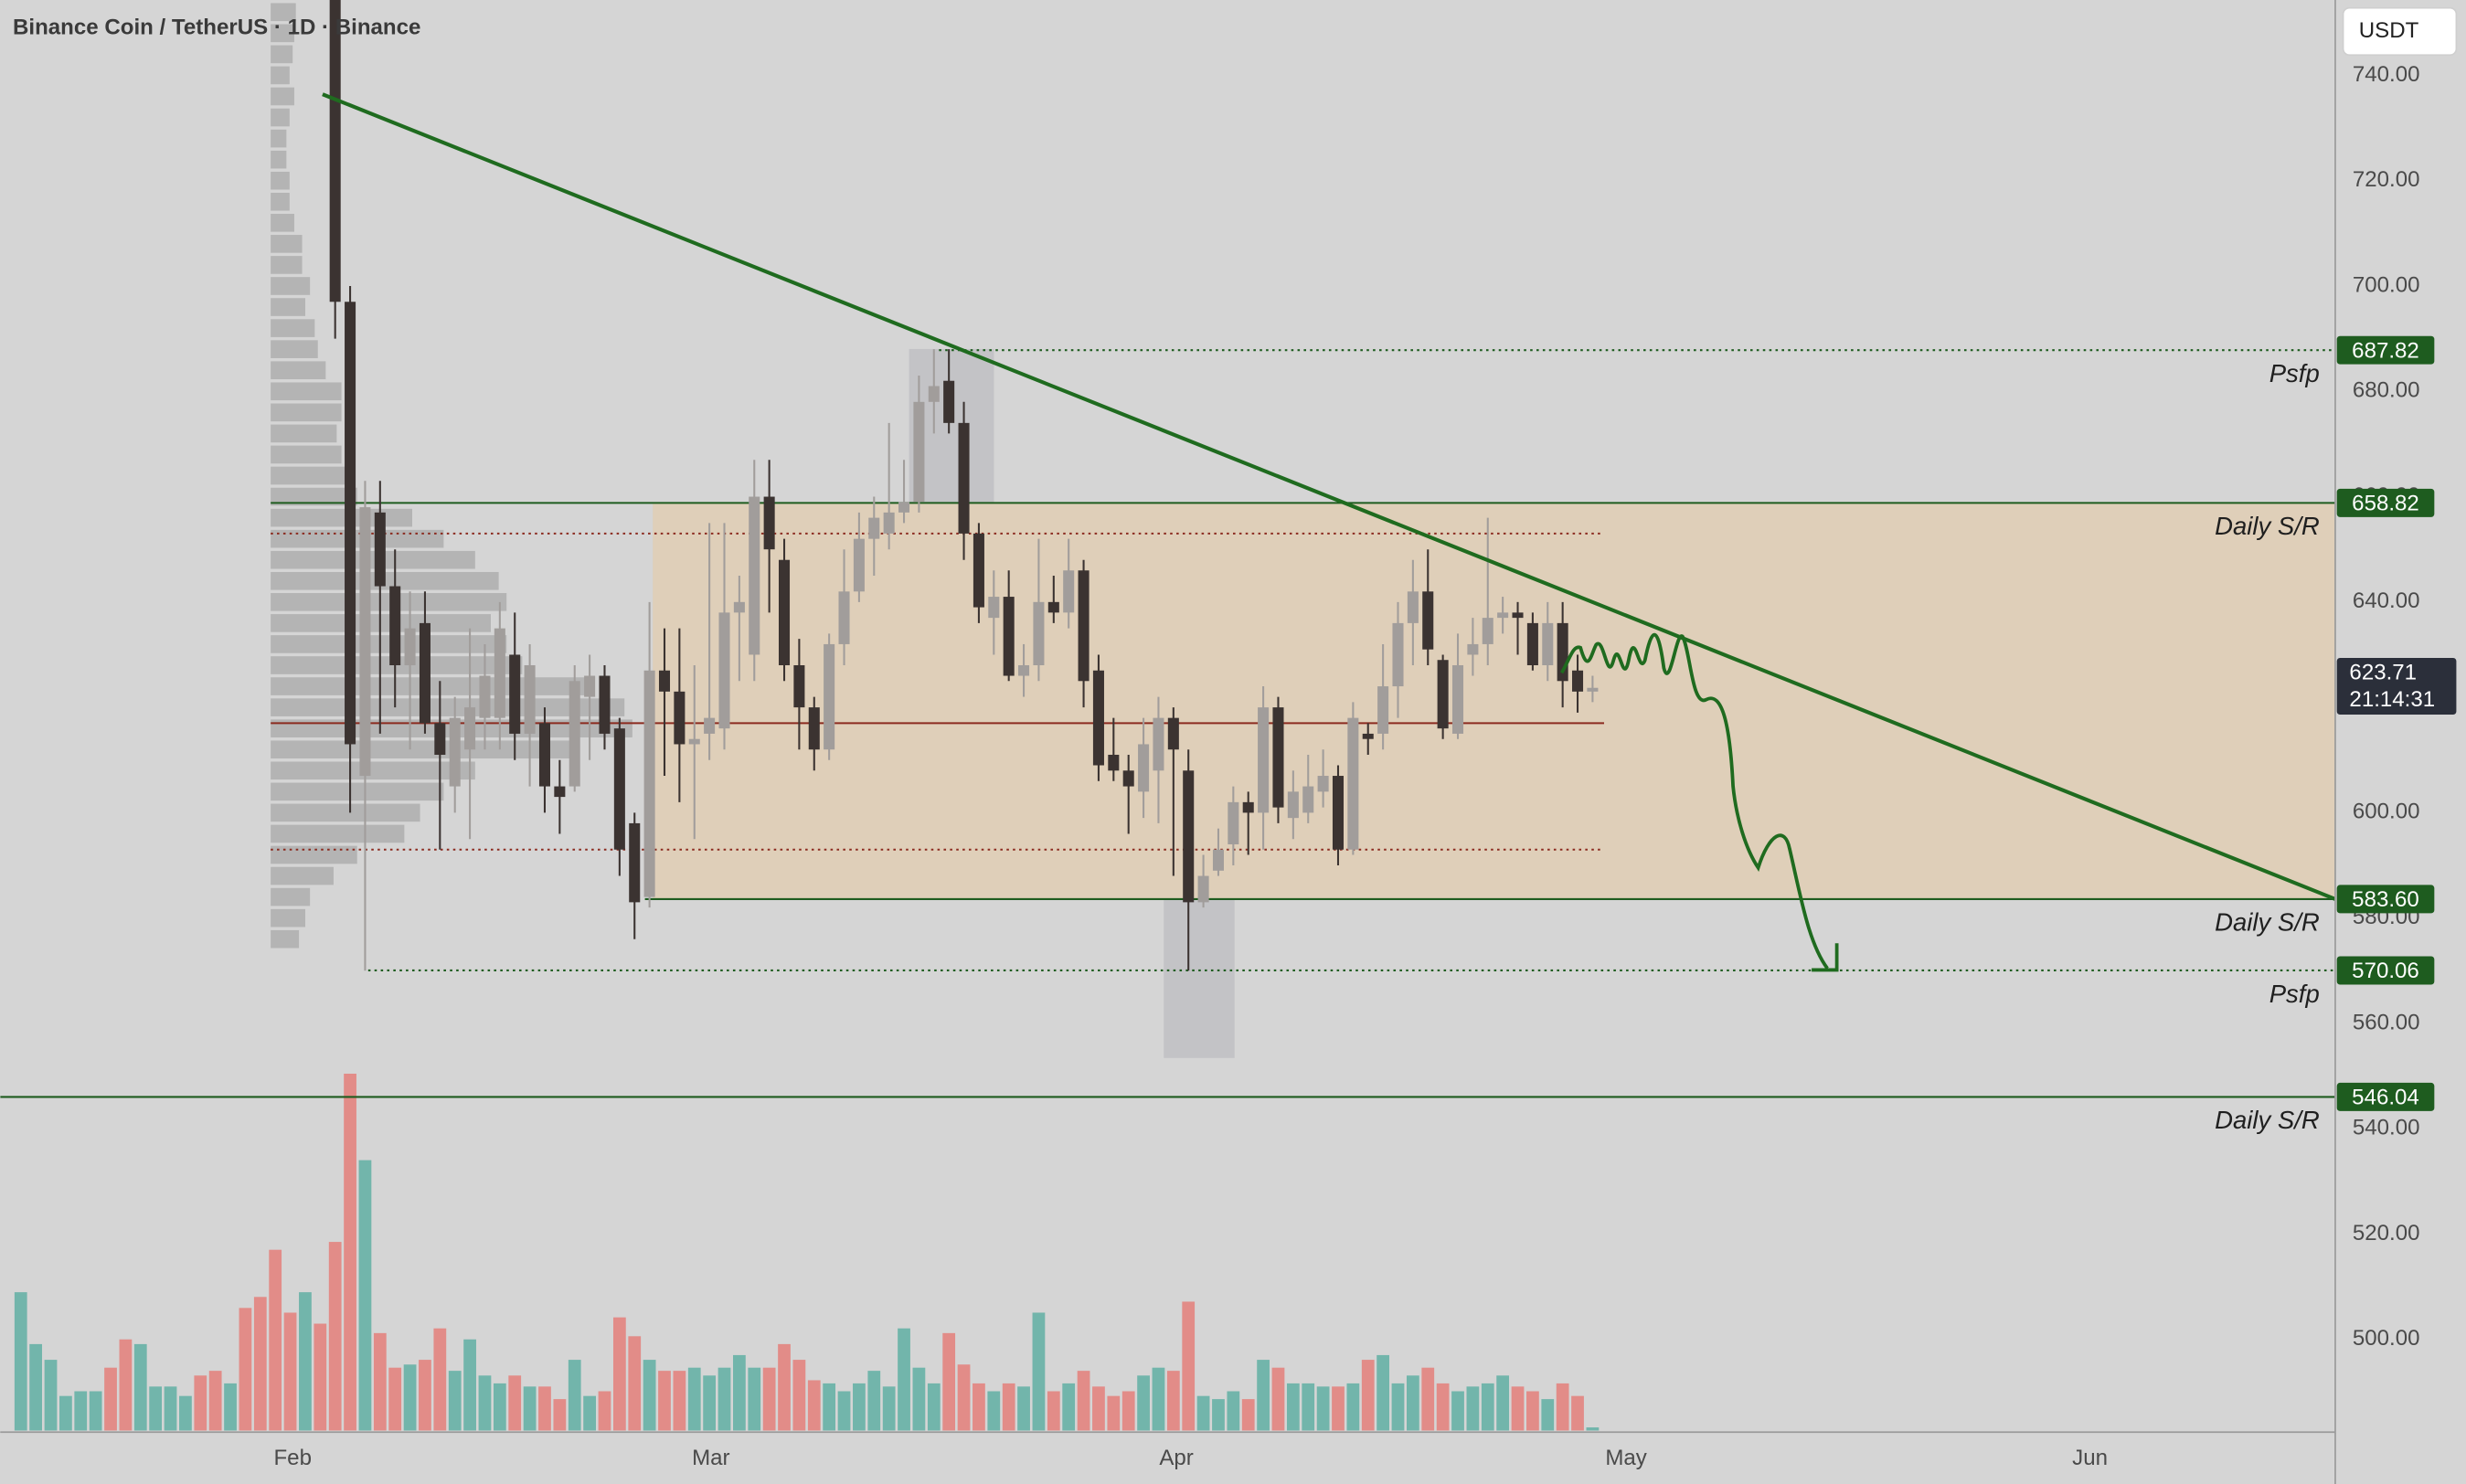 The height and width of the screenshot is (1484, 2466). What do you see at coordinates (2385, 503) in the screenshot?
I see `price-tag-label: 658.82` at bounding box center [2385, 503].